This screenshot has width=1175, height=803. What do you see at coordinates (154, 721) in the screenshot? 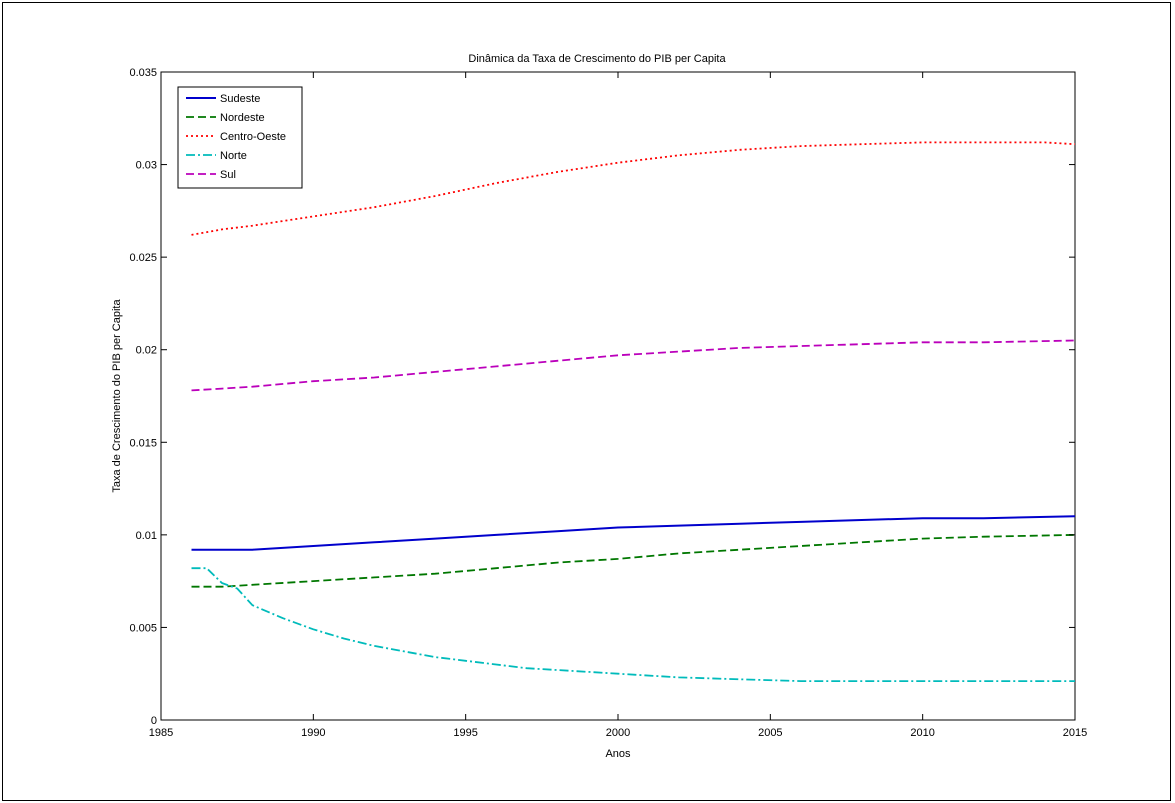
I see `y-tick-label: 0` at bounding box center [154, 721].